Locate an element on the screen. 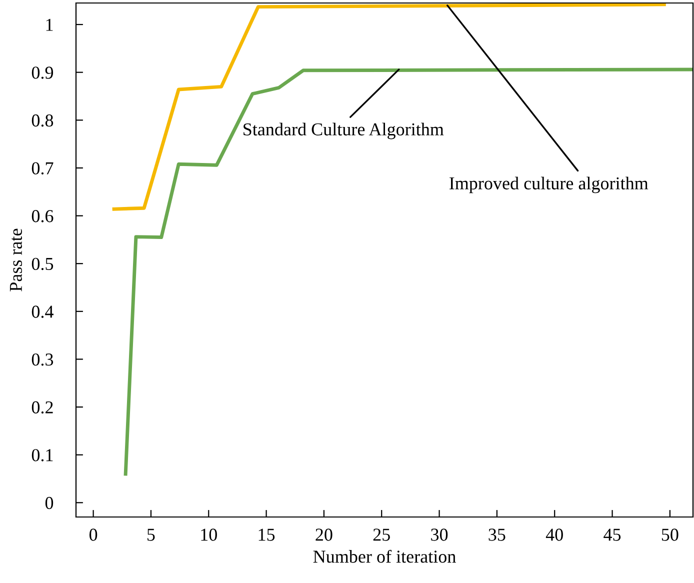 The height and width of the screenshot is (583, 694). y-tick-label: 0 is located at coordinates (49, 503).